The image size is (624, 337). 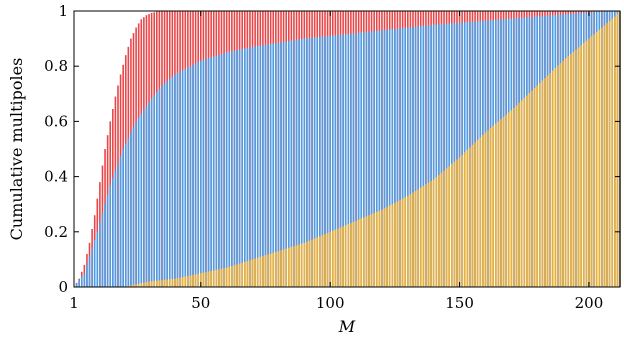 I want to click on y-tick-label: 0.8, so click(x=56, y=66).